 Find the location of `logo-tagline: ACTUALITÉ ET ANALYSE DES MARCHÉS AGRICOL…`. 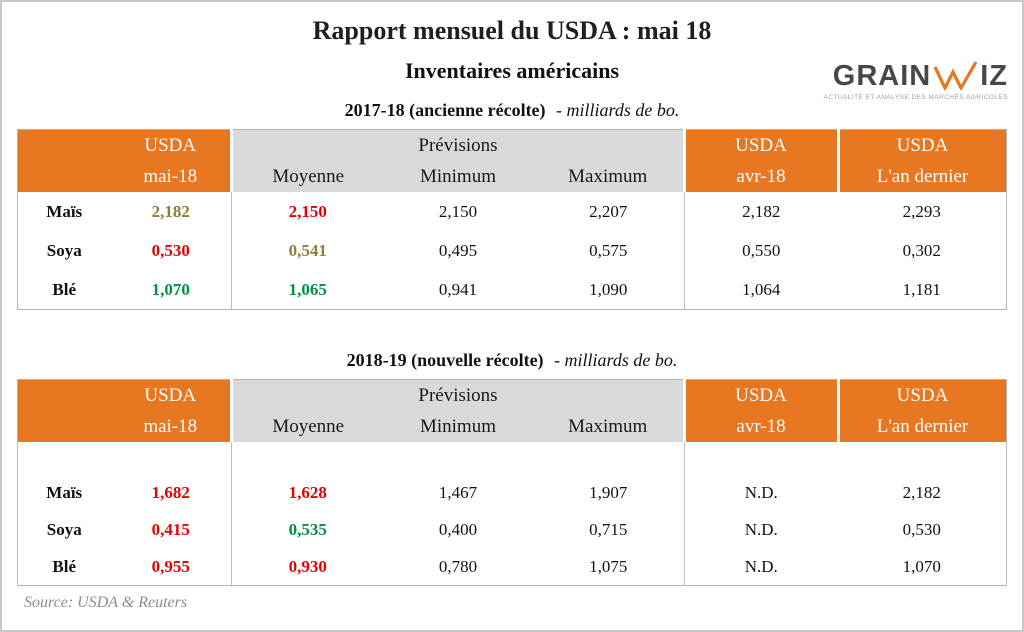

logo-tagline: ACTUALITÉ ET ANALYSE DES MARCHÉS AGRICOL… is located at coordinates (915, 97).